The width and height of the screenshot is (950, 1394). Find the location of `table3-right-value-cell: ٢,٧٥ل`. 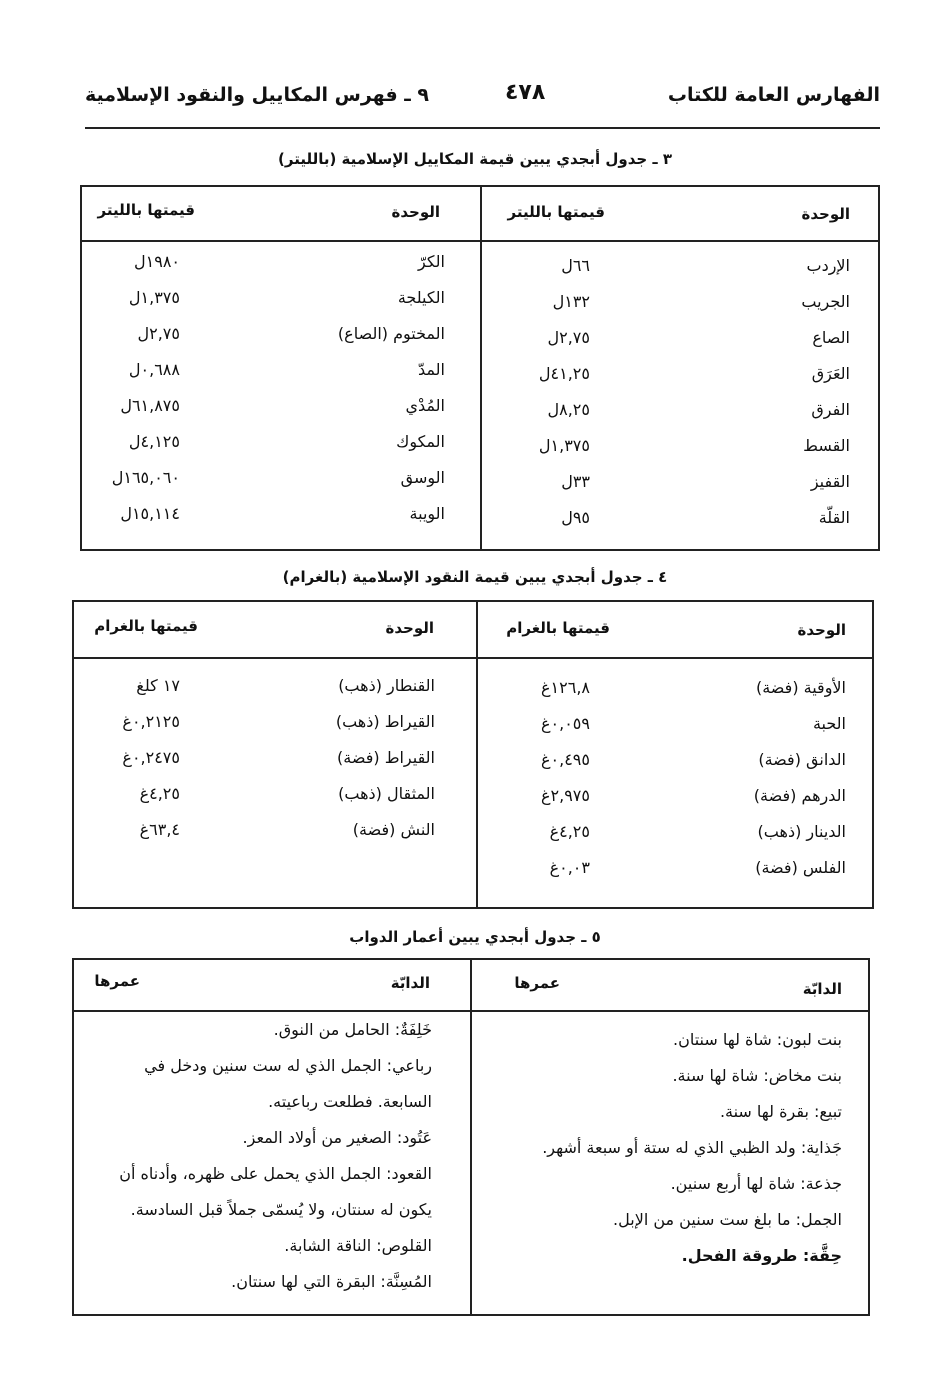

table3-right-value-cell: ٢,٧٥ل is located at coordinates (569, 337).